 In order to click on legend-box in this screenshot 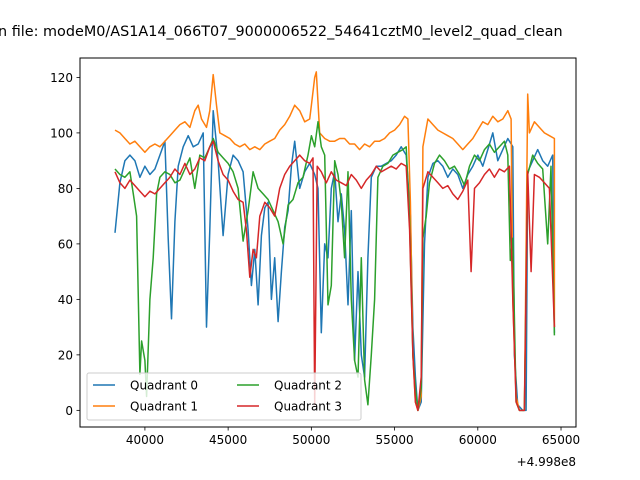, I will do `click(224, 396)`.